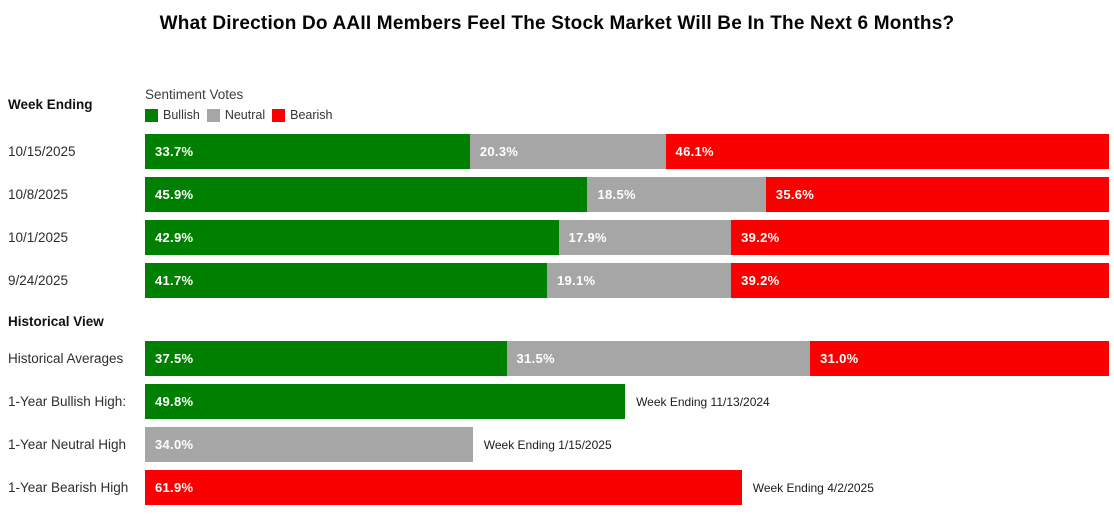 The height and width of the screenshot is (516, 1114). What do you see at coordinates (959, 358) in the screenshot?
I see `bearish-segment: 31.0%` at bounding box center [959, 358].